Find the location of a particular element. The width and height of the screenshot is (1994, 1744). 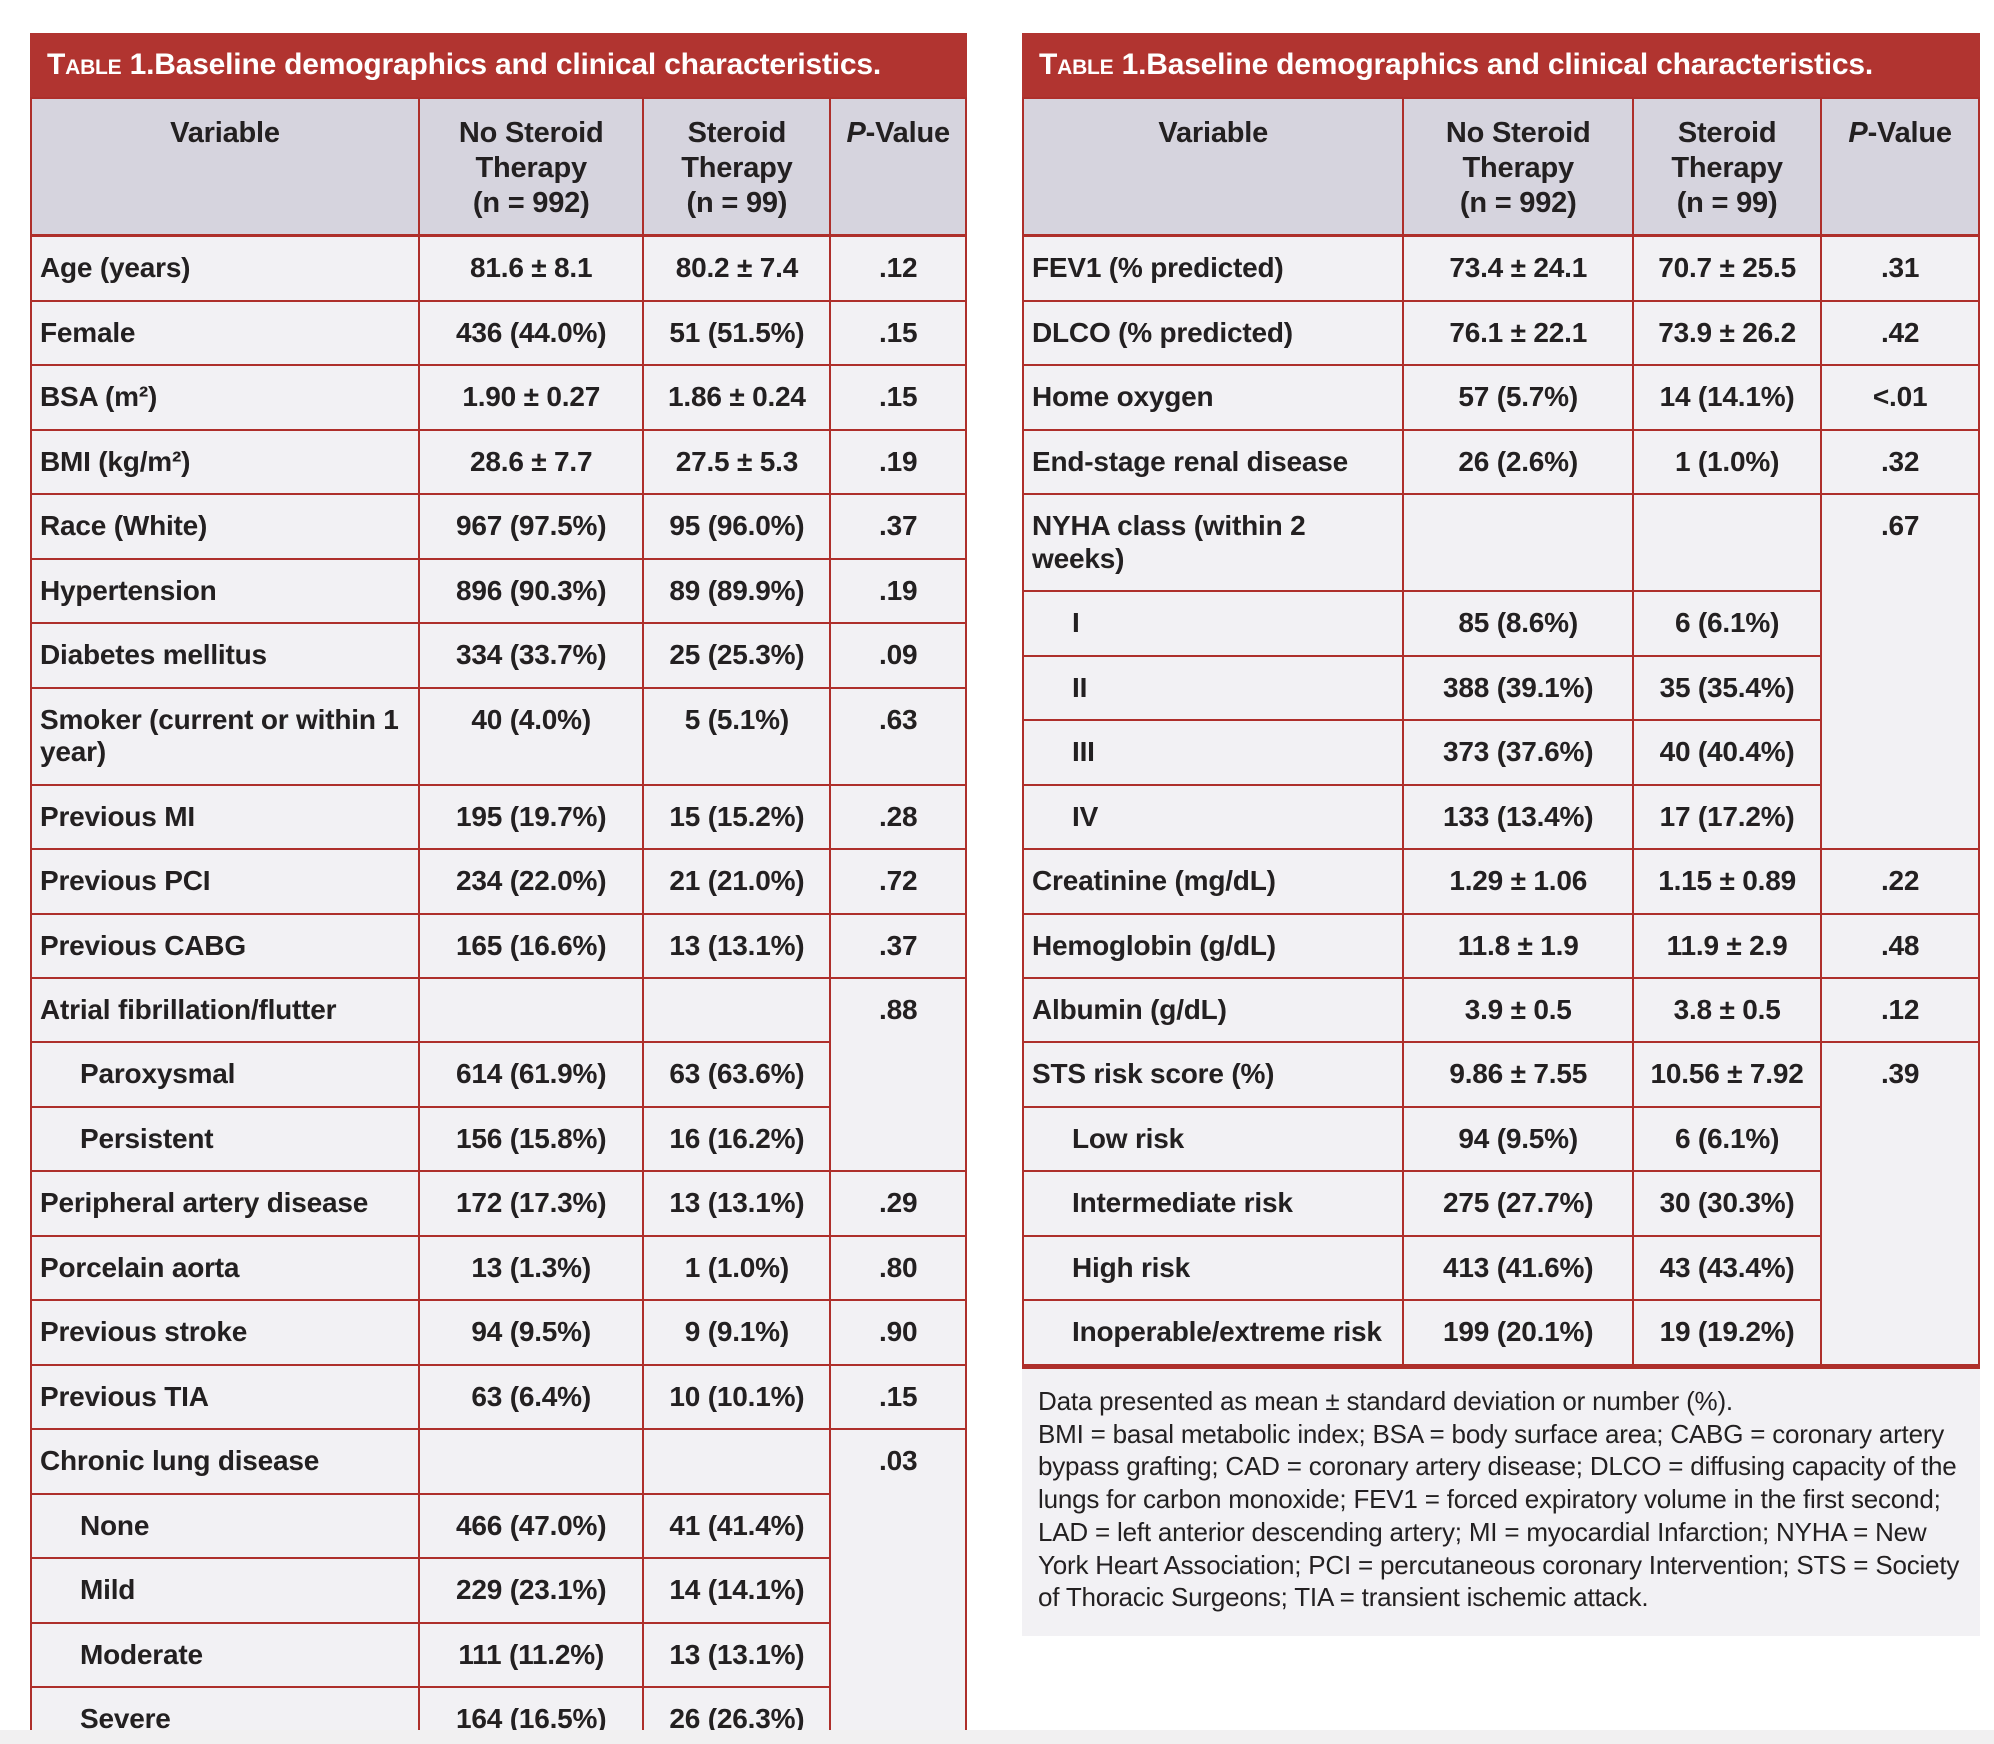

value-steroid: 19 (19.2%) is located at coordinates (1727, 1333).